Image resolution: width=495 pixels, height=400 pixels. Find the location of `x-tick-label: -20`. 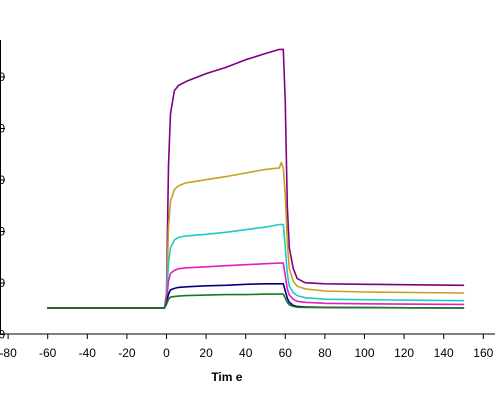

x-tick-label: -20 is located at coordinates (127, 353).